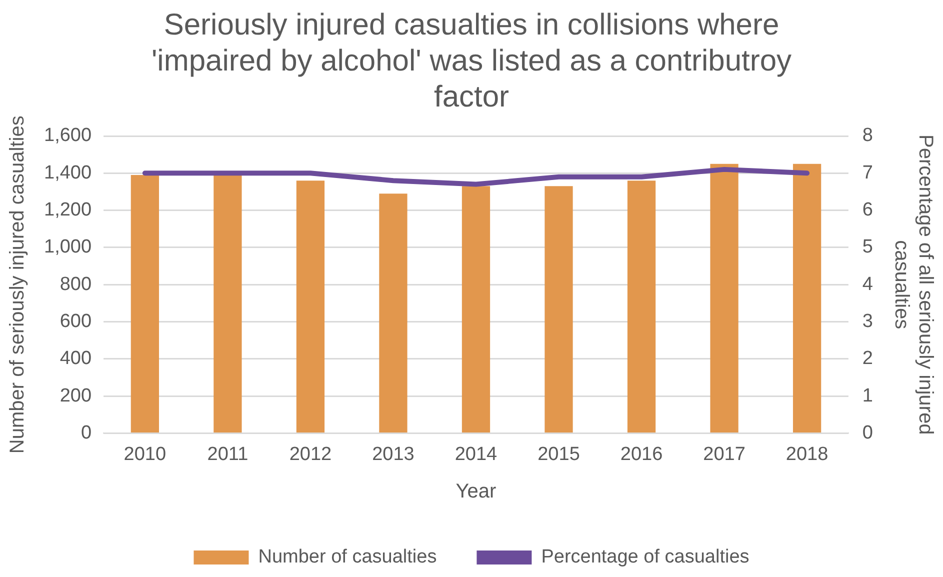 The image size is (943, 577). What do you see at coordinates (76, 359) in the screenshot?
I see `y-tick-label: 400` at bounding box center [76, 359].